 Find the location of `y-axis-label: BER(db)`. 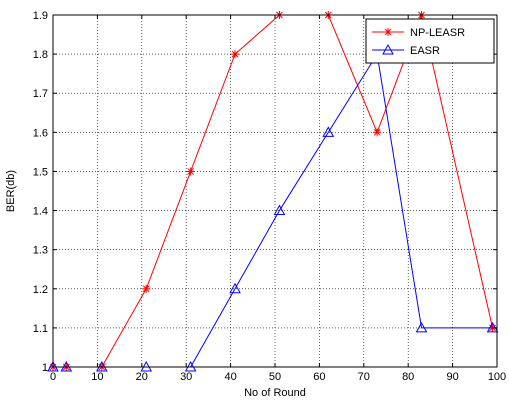

y-axis-label: BER(db) is located at coordinates (11, 191).